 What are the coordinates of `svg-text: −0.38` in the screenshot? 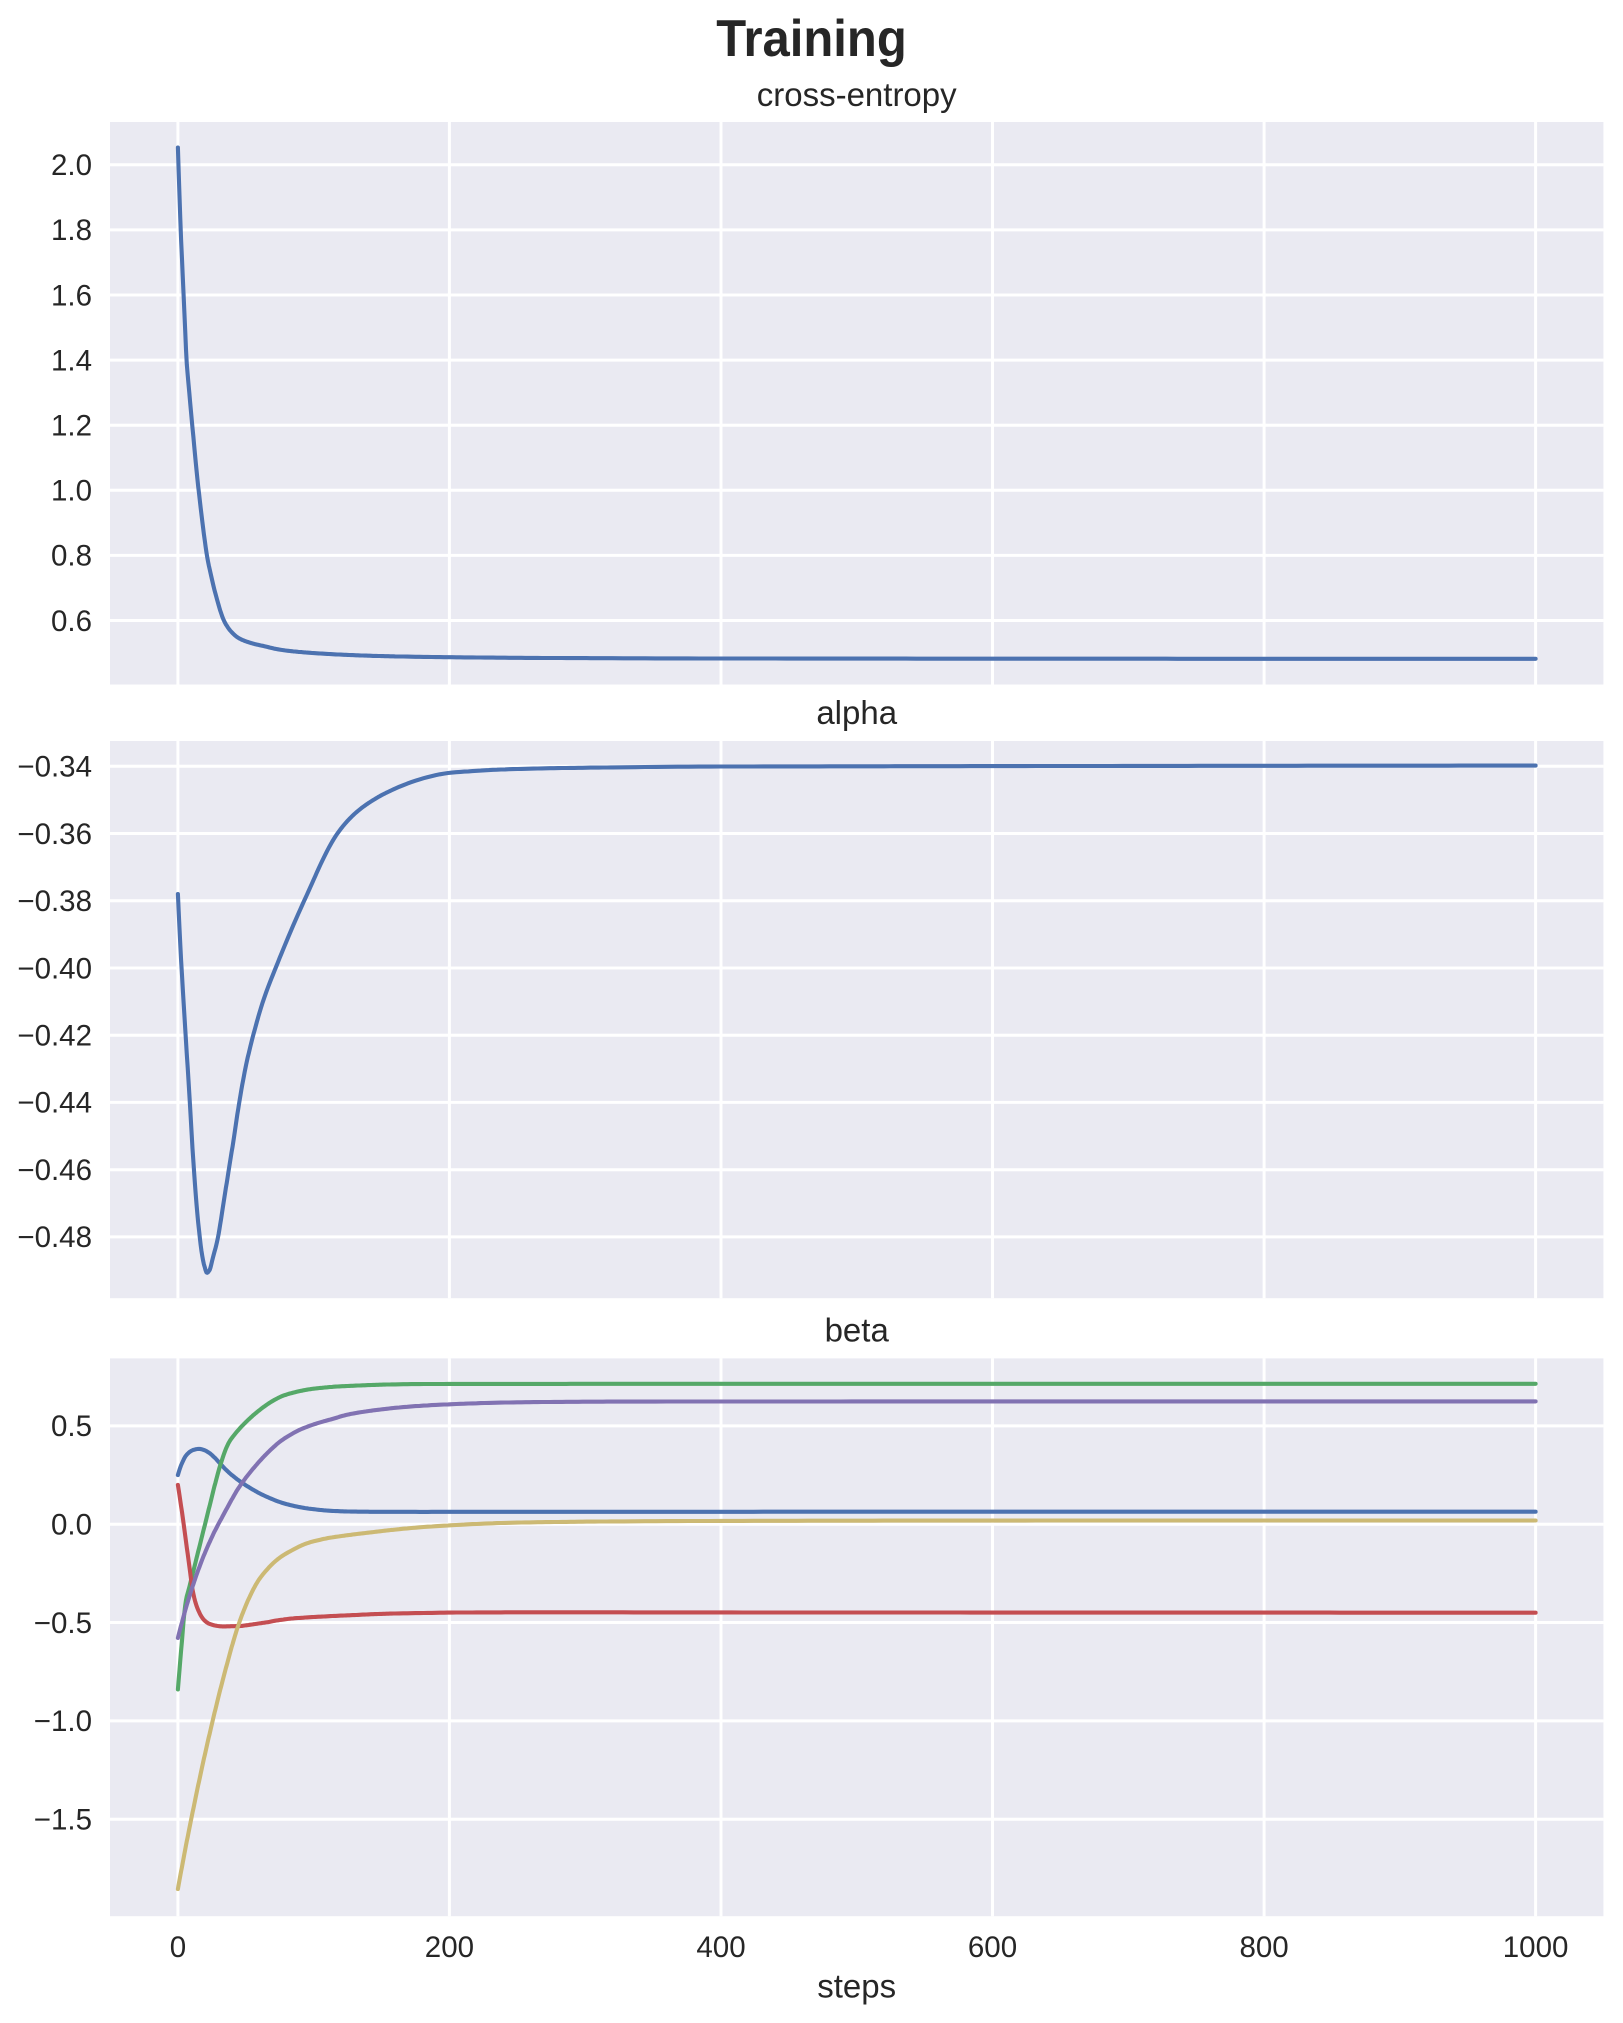 It's located at (54, 901).